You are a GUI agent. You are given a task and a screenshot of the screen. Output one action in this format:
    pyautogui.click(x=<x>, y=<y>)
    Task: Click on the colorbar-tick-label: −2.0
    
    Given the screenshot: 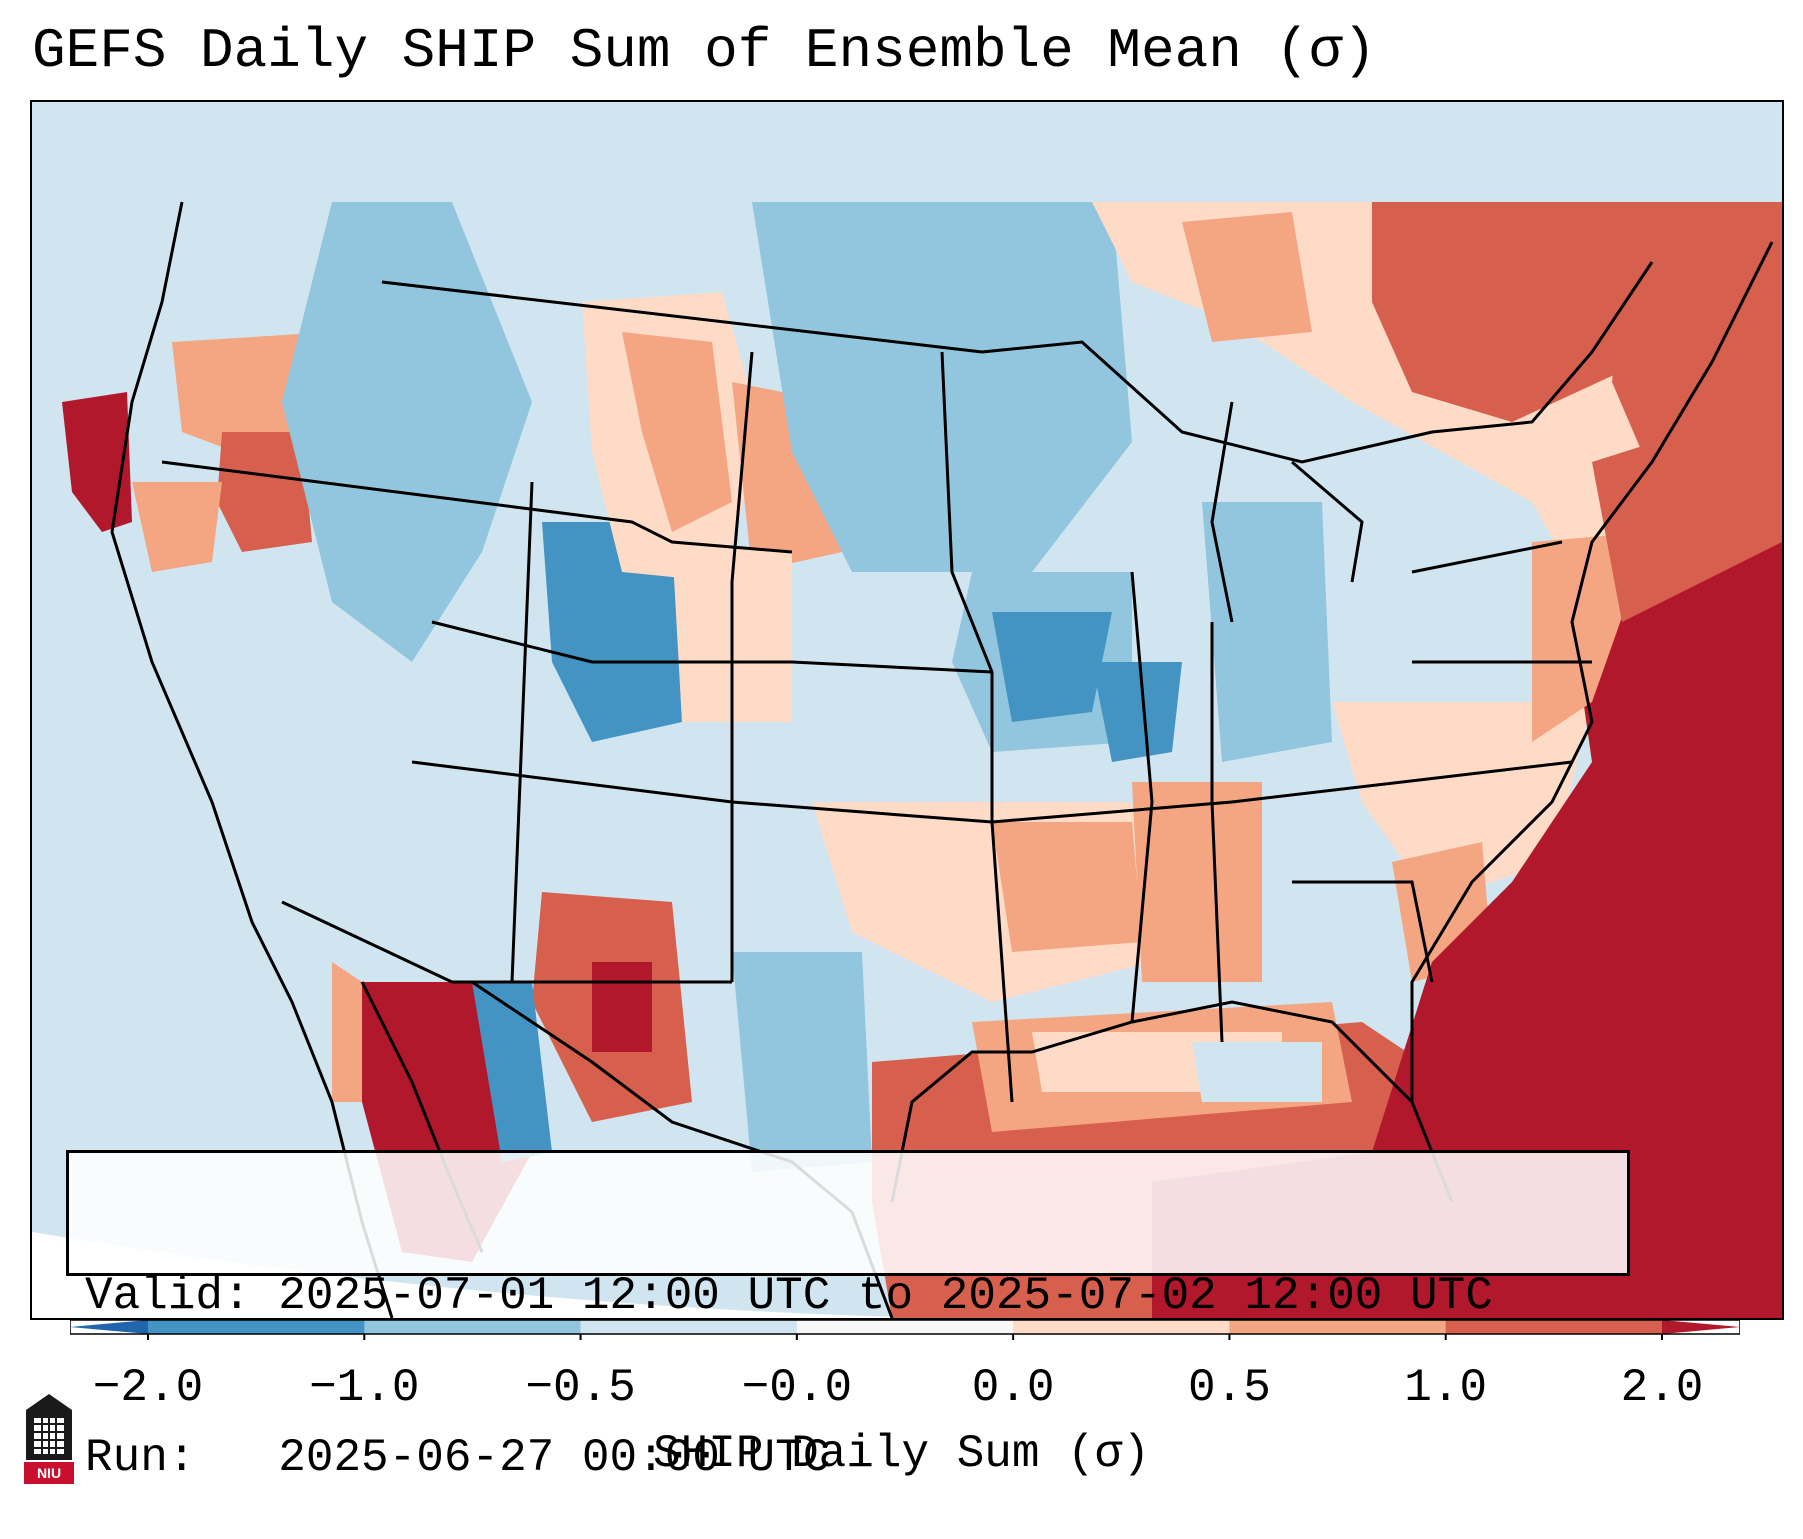 What is the action you would take?
    pyautogui.click(x=148, y=1388)
    